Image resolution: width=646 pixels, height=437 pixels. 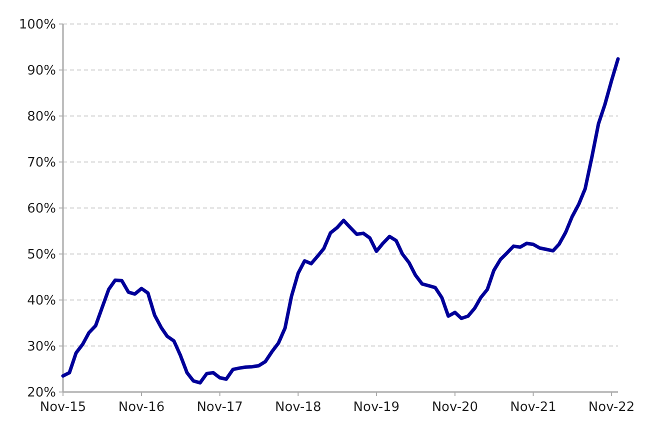 I want to click on x-tick-label: Nov-18, so click(x=298, y=407).